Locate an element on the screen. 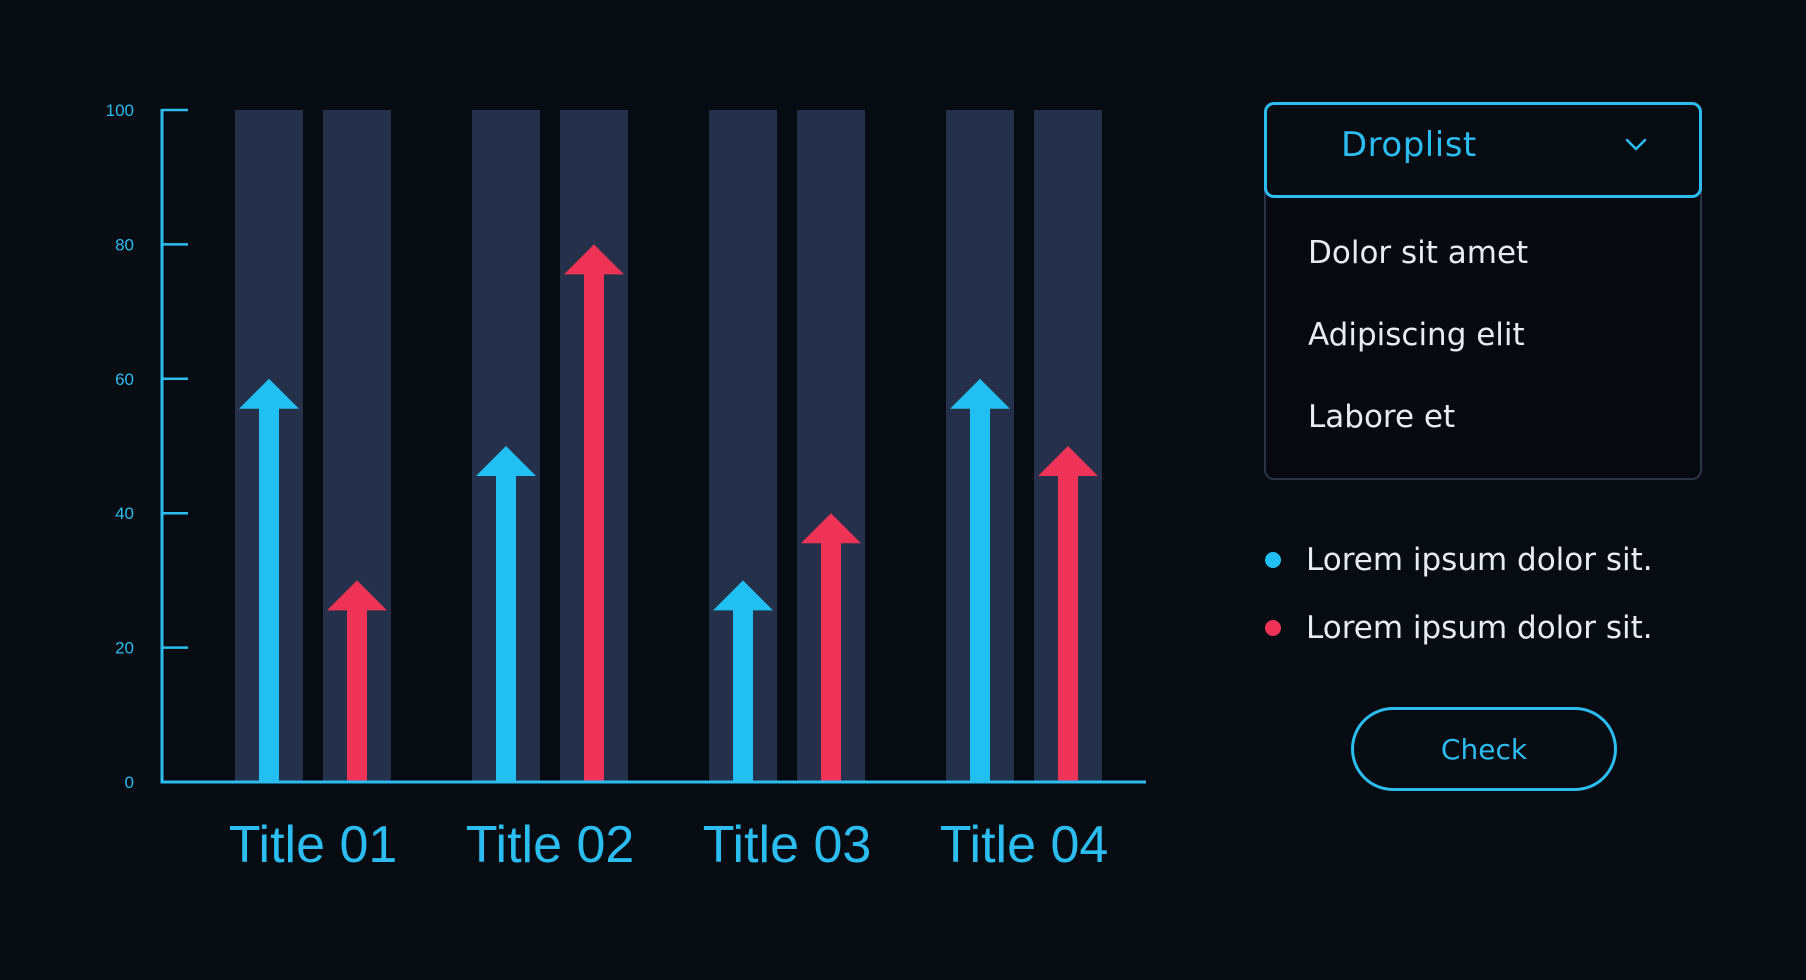 The height and width of the screenshot is (980, 1806). y-tick-label: 20 is located at coordinates (124, 648).